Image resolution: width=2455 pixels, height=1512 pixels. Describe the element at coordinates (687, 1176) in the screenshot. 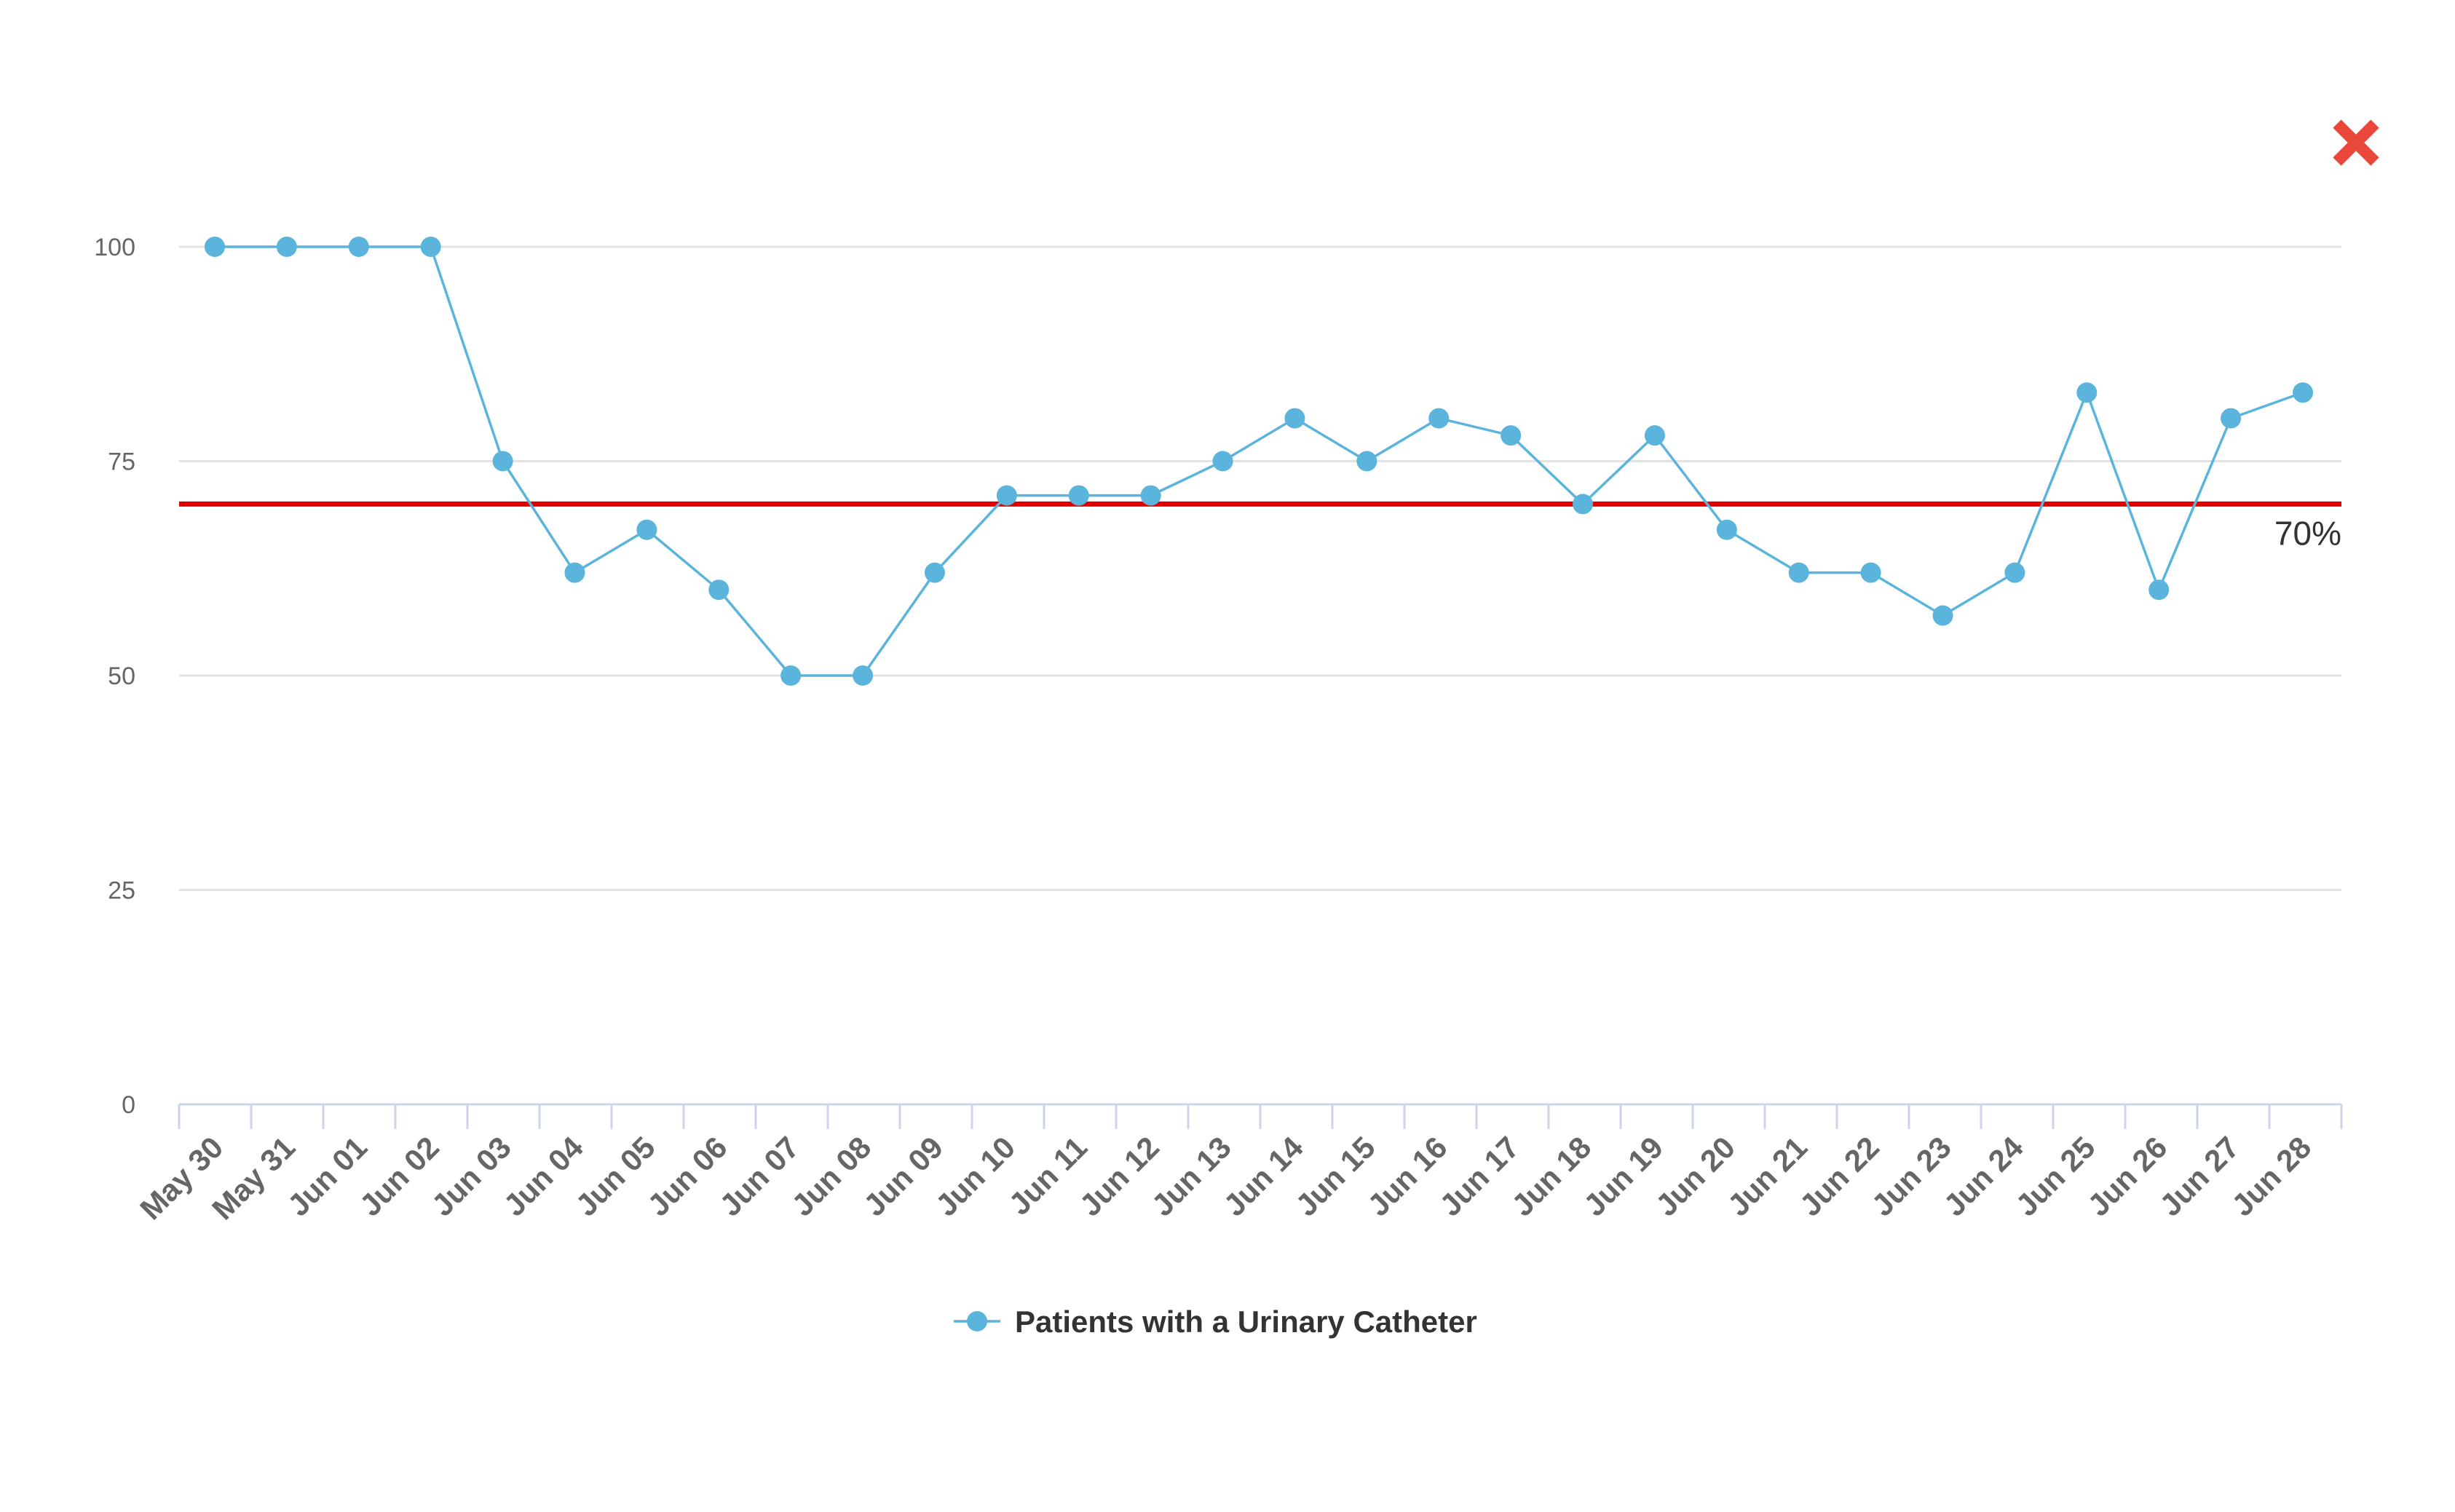

I see `x-tick-label: Jun 06` at that location.